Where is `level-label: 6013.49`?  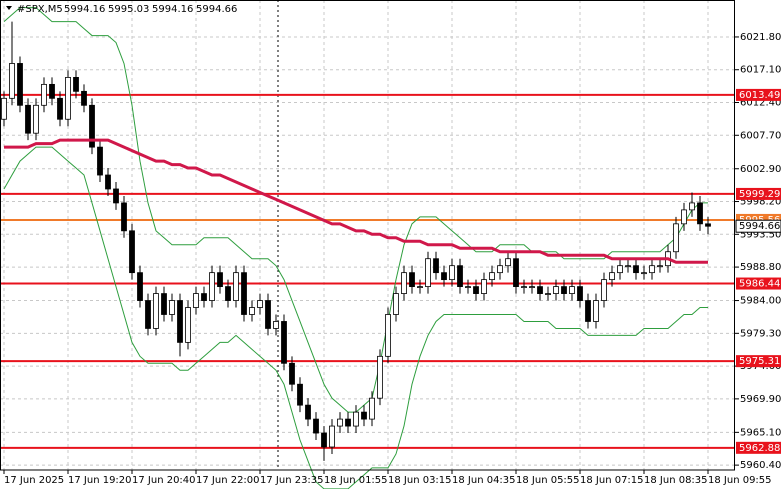 level-label: 6013.49 is located at coordinates (759, 95).